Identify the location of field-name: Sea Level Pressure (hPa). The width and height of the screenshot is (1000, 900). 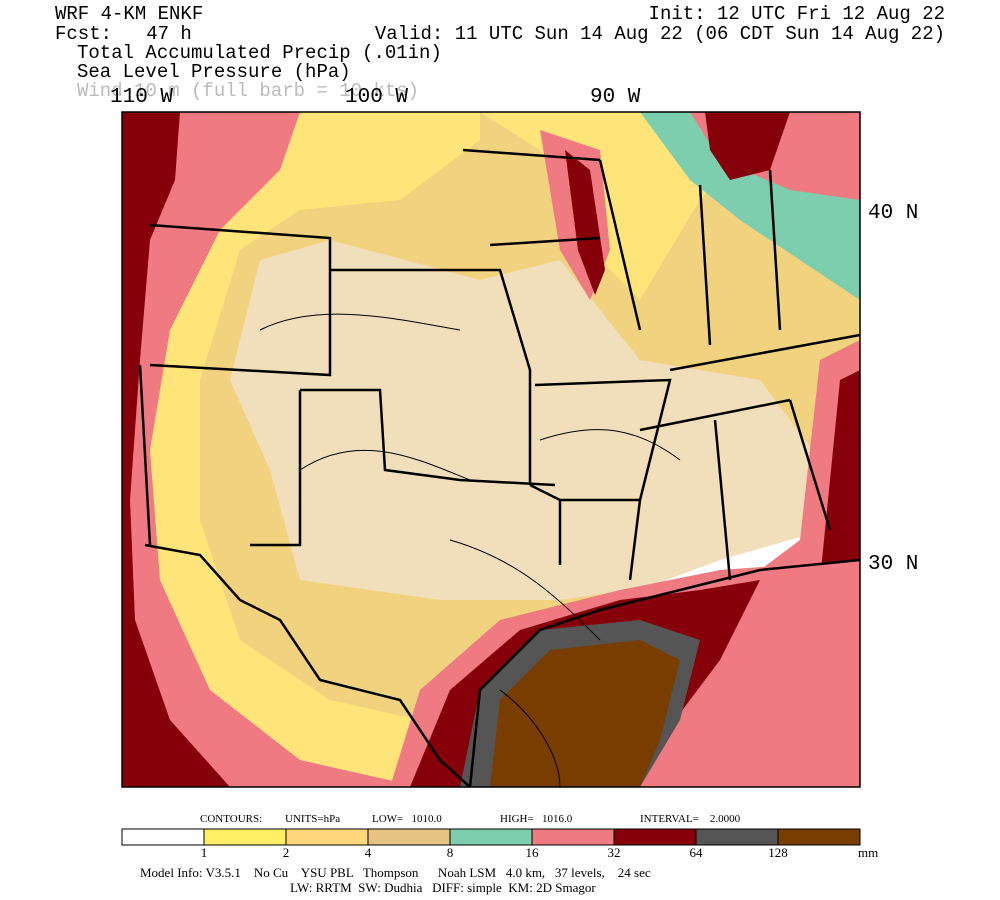
(214, 72).